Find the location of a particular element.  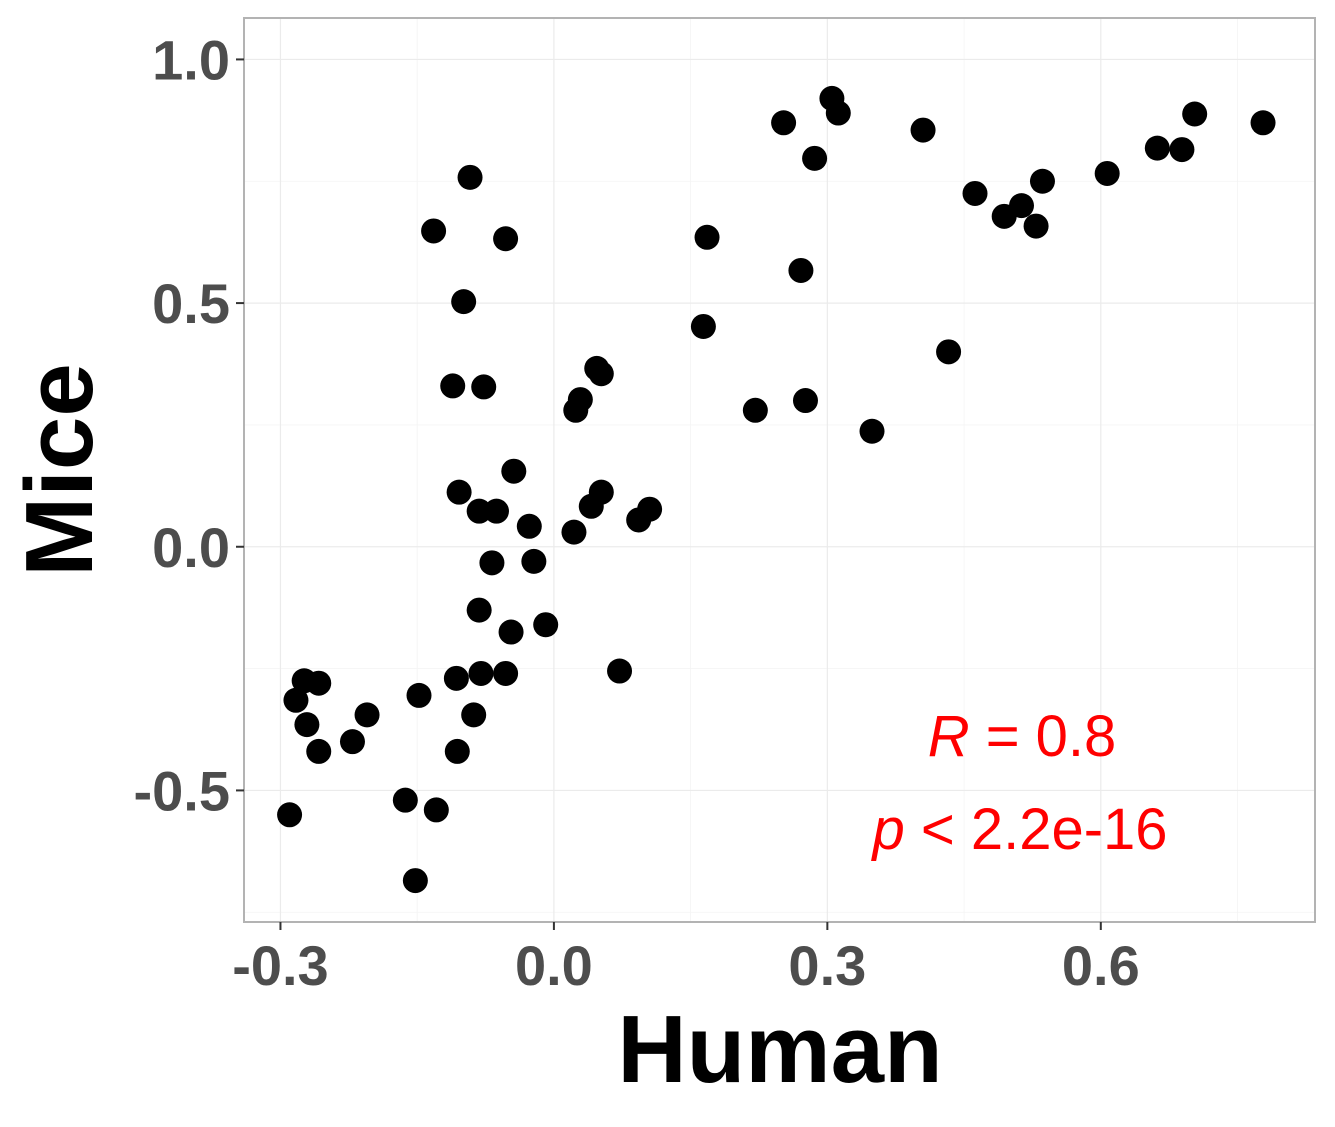

y-tick-label: 1.0 is located at coordinates (191, 59).